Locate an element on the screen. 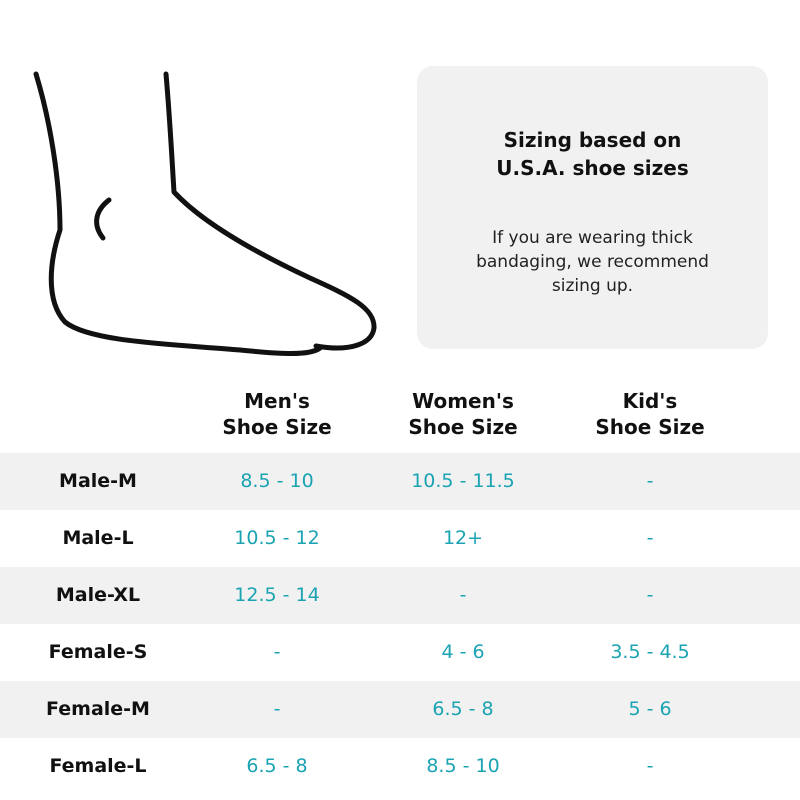 This screenshot has width=800, height=800. row-label: Male-XL is located at coordinates (98, 595).